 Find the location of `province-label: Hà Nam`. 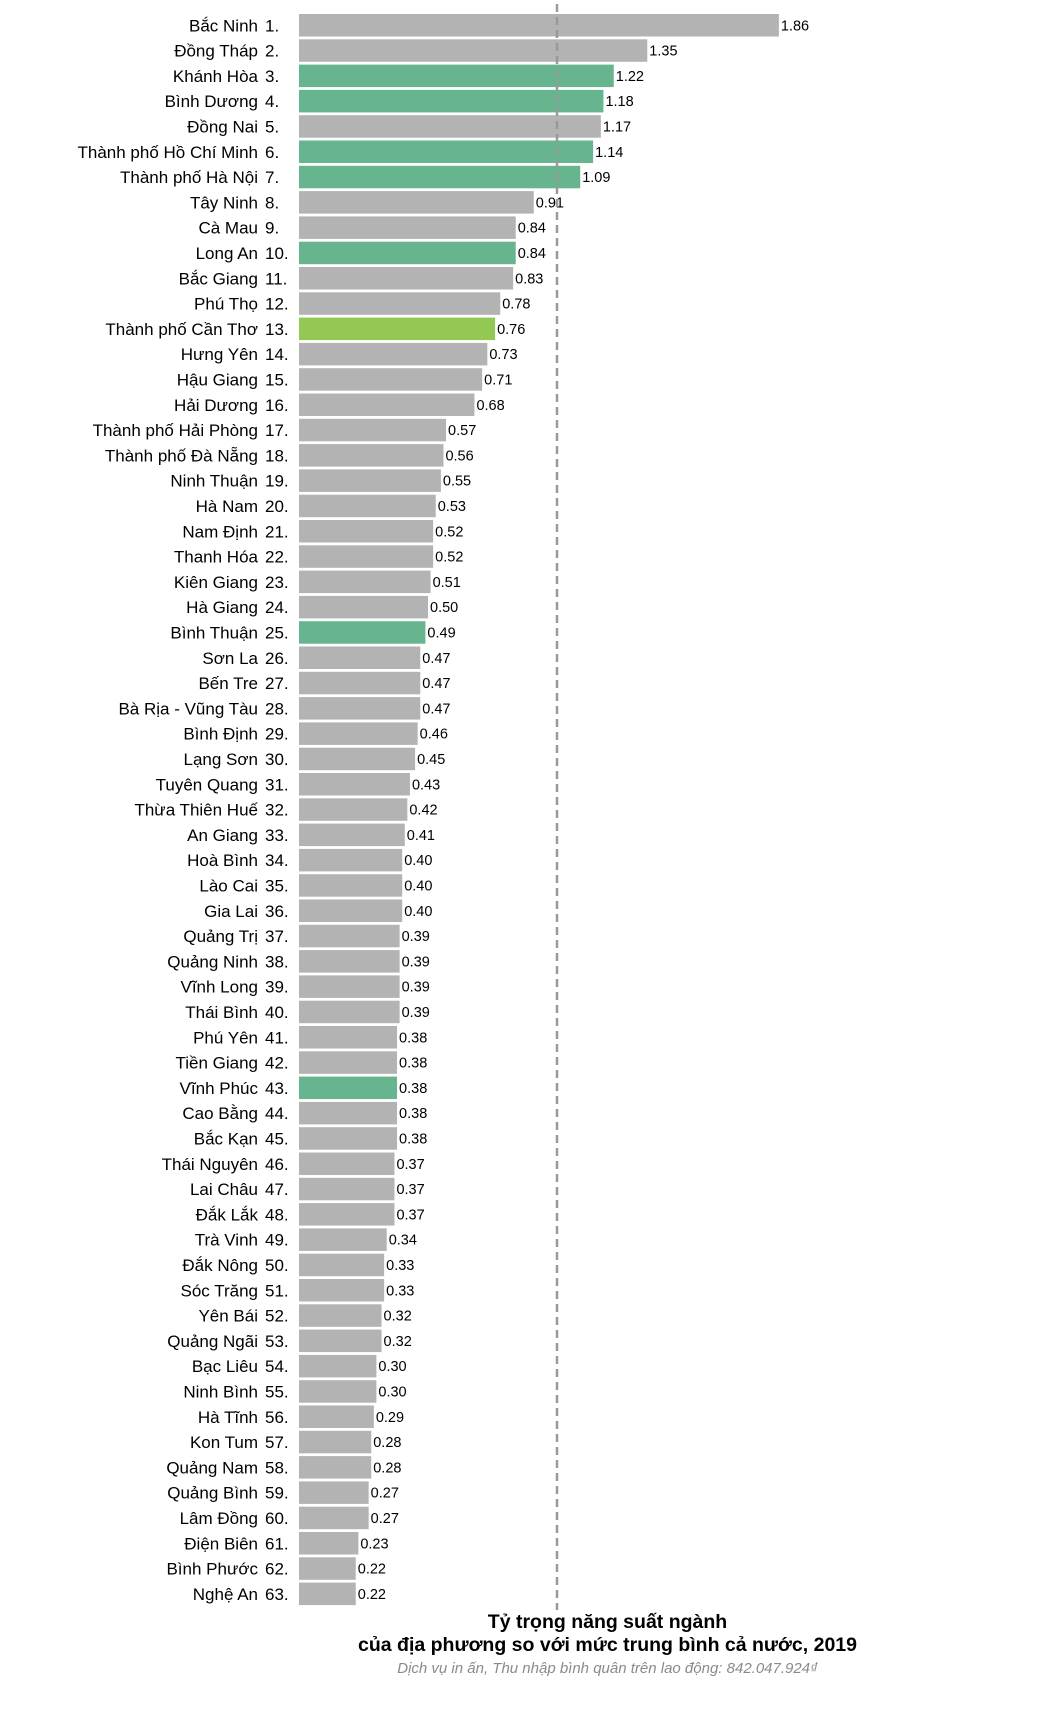

province-label: Hà Nam is located at coordinates (227, 506).